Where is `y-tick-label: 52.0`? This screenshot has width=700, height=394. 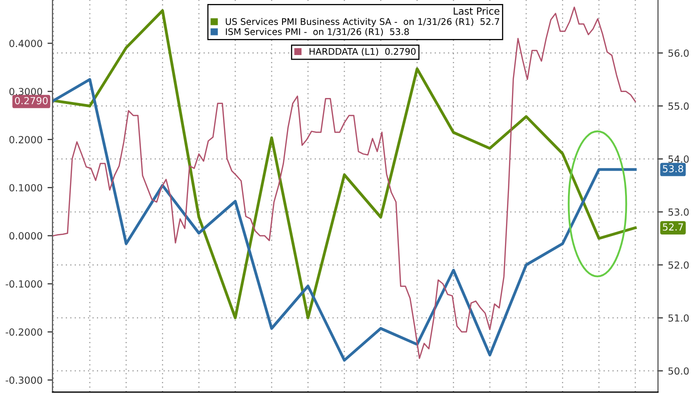
y-tick-label: 52.0 is located at coordinates (678, 265).